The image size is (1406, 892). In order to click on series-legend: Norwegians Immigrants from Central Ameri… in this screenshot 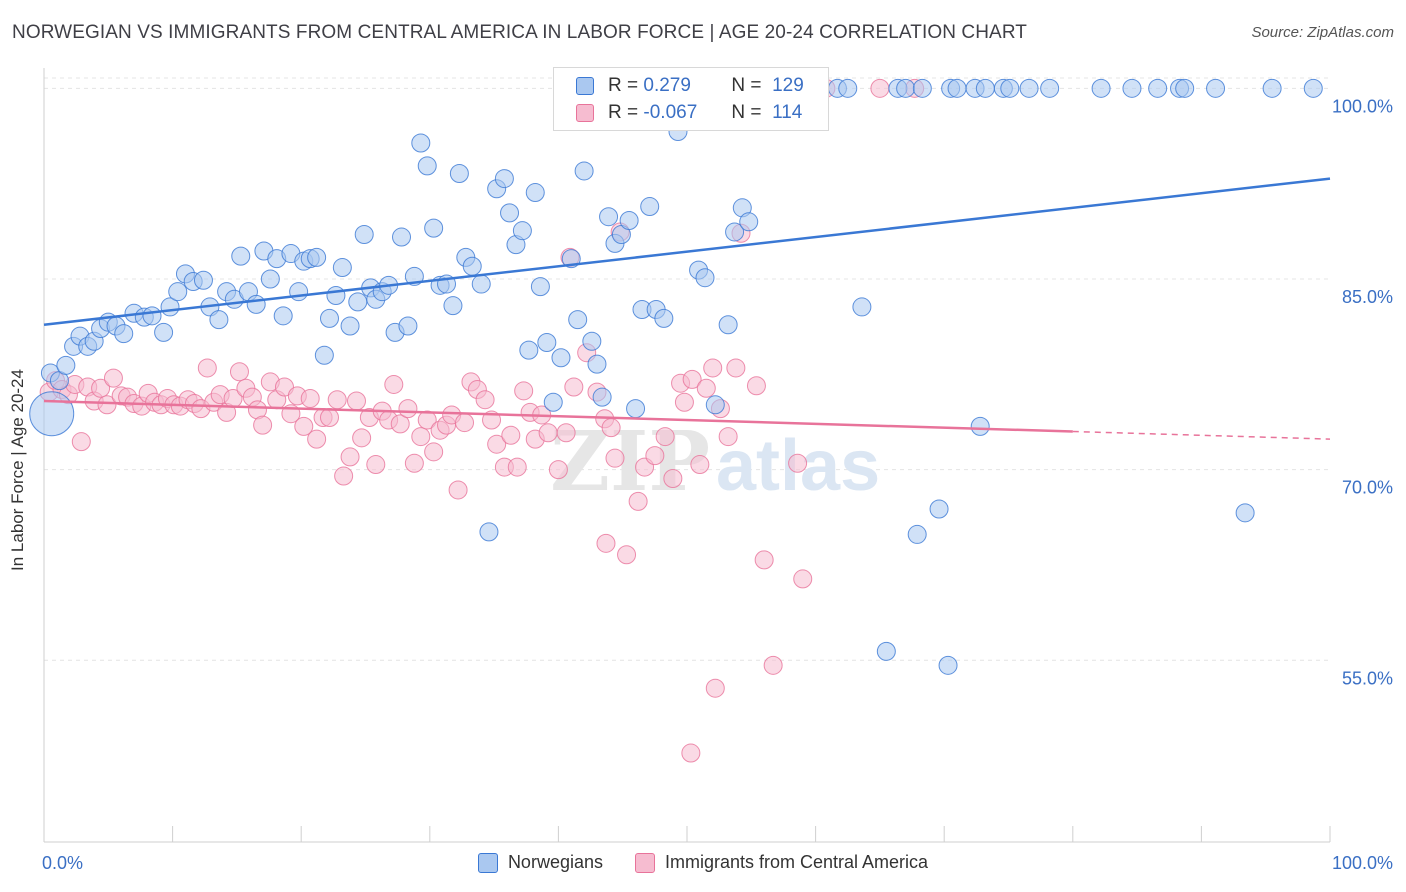, I will do `click(703, 862)`.